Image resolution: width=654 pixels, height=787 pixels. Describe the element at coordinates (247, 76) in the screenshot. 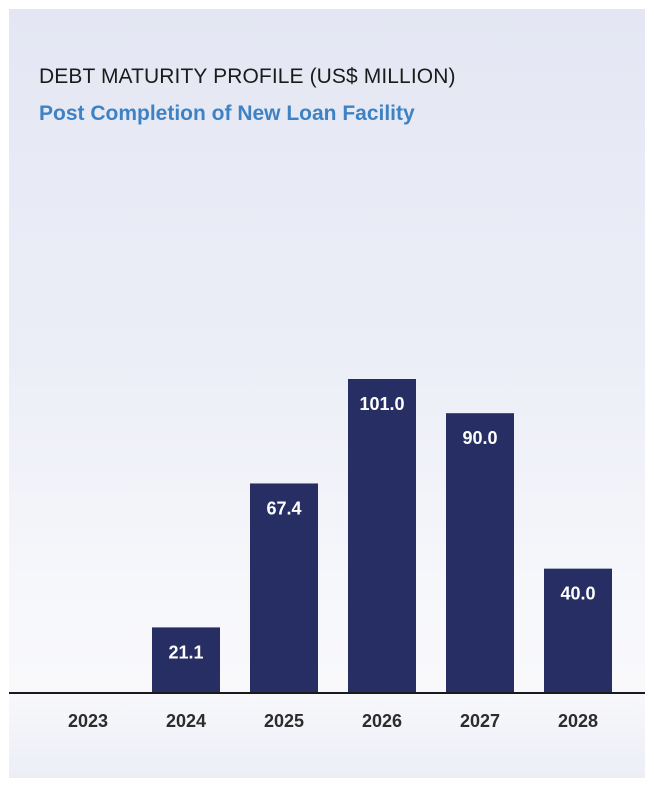

I see `chart-title: DEBT MATURITY PROFILE (US$ MILLION)` at that location.